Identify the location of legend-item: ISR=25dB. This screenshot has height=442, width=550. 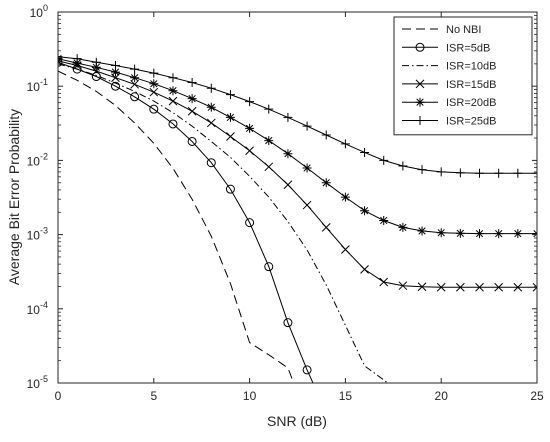
(449, 122).